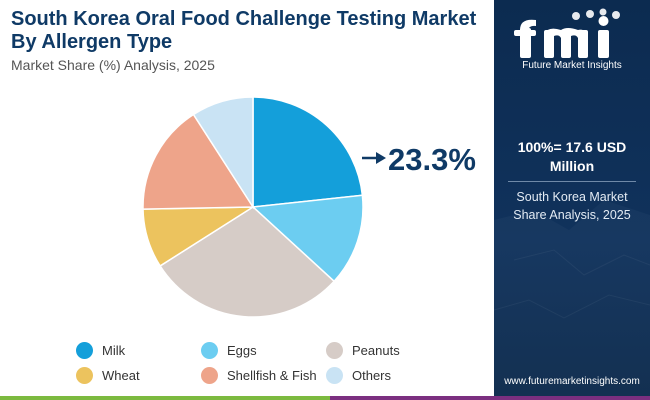 The height and width of the screenshot is (400, 650). I want to click on panel-subtitle-line2: Share Analysis, 2025, so click(572, 215).